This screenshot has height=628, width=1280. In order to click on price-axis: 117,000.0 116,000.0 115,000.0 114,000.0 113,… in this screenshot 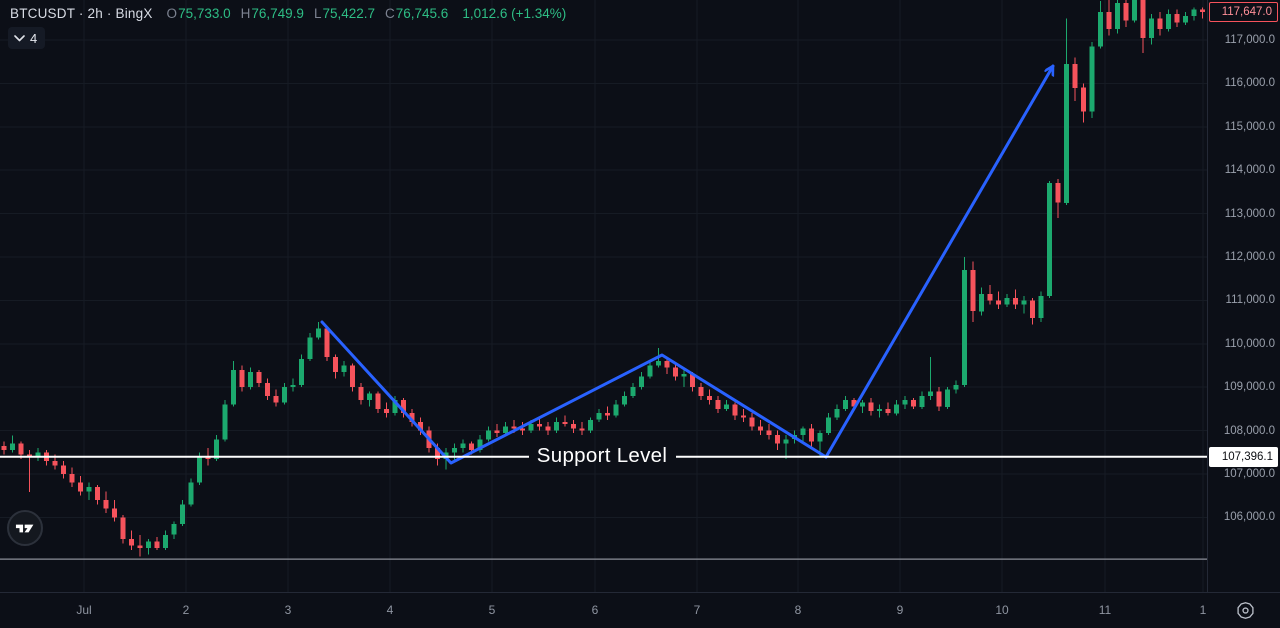, I will do `click(1243, 296)`.